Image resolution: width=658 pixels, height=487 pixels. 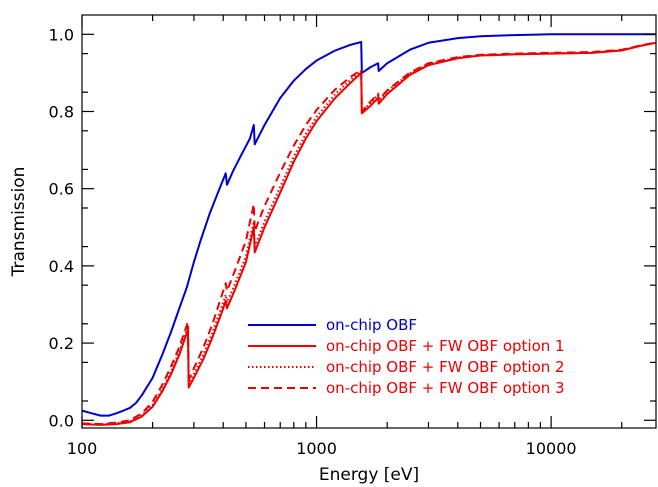 What do you see at coordinates (61, 420) in the screenshot?
I see `y-tick-label: 0.0` at bounding box center [61, 420].